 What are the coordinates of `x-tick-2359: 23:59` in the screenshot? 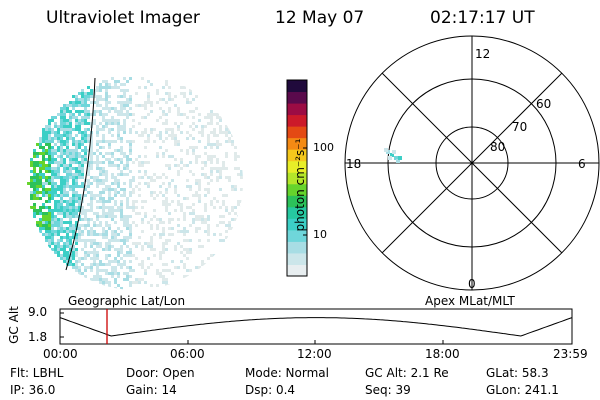 It's located at (570, 354).